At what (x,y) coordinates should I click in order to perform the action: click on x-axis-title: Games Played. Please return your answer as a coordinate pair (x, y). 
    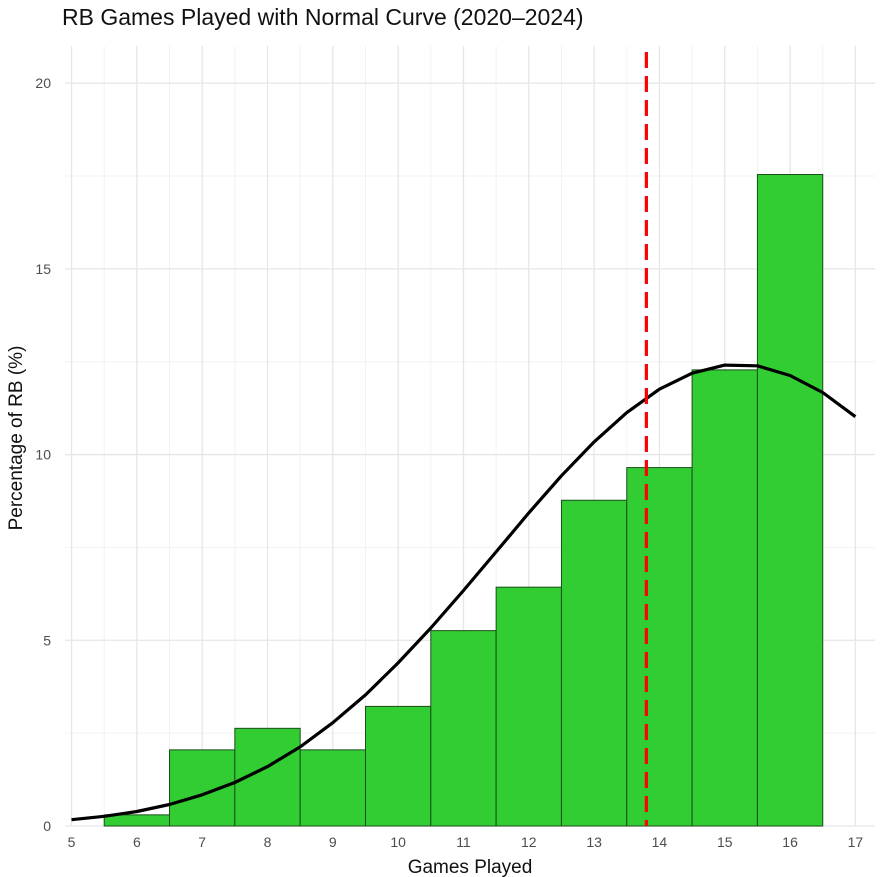
    Looking at the image, I should click on (470, 867).